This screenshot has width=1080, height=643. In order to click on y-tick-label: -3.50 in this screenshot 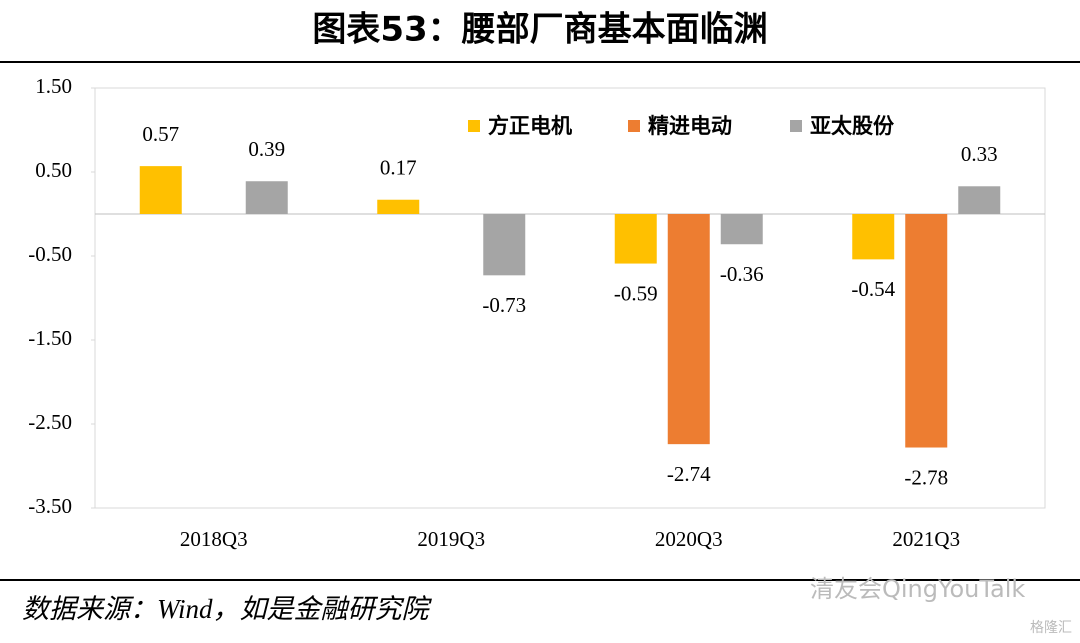, I will do `click(50, 506)`.